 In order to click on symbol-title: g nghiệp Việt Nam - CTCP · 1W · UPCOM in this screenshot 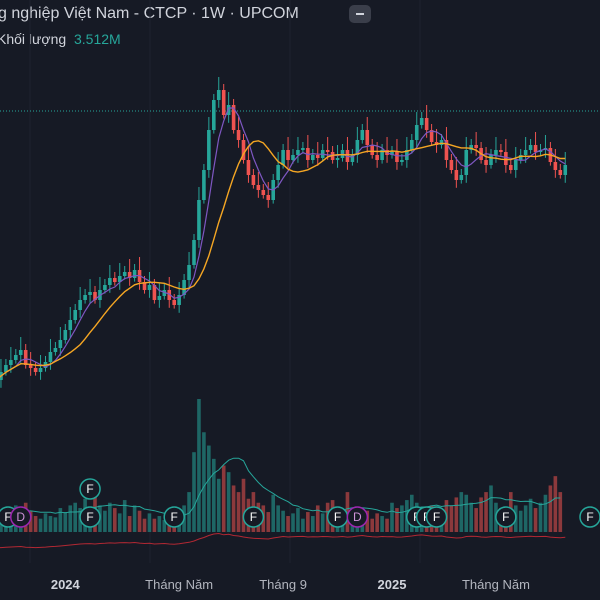, I will do `click(149, 13)`.